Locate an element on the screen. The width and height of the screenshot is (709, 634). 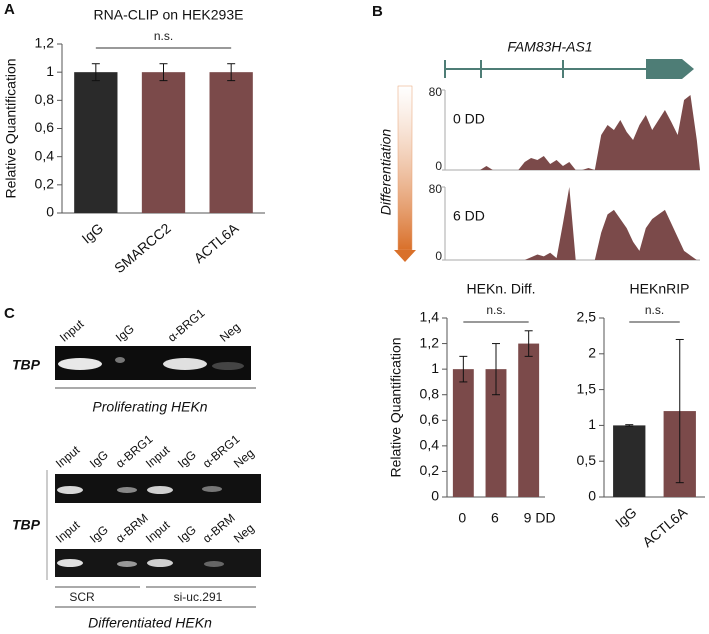
panel-label: B is located at coordinates (377, 11).